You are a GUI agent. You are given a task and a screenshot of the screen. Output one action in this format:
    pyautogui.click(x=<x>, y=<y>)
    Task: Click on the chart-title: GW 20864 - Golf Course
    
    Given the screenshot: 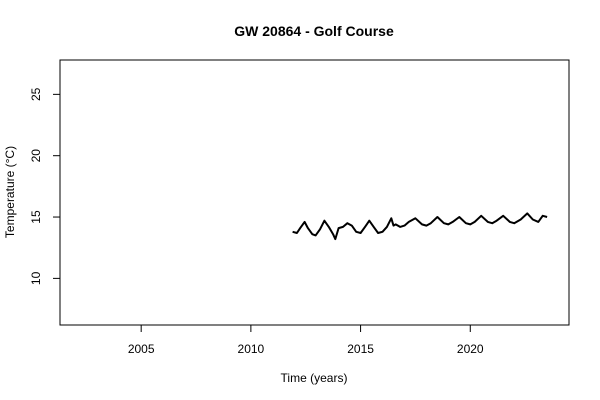 What is the action you would take?
    pyautogui.click(x=314, y=31)
    